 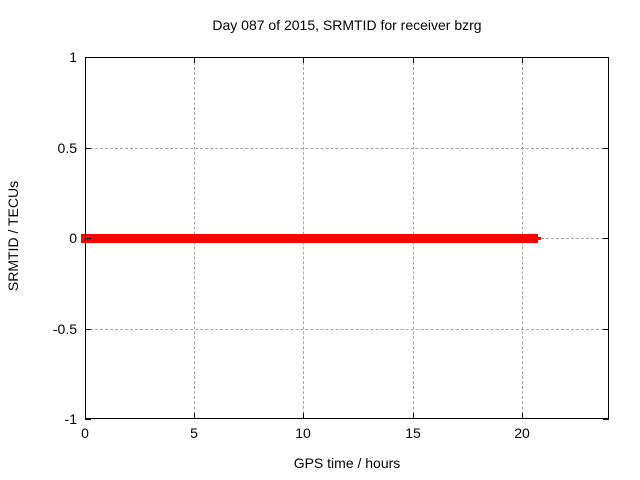 I want to click on x-tick-label: 10, so click(x=303, y=433).